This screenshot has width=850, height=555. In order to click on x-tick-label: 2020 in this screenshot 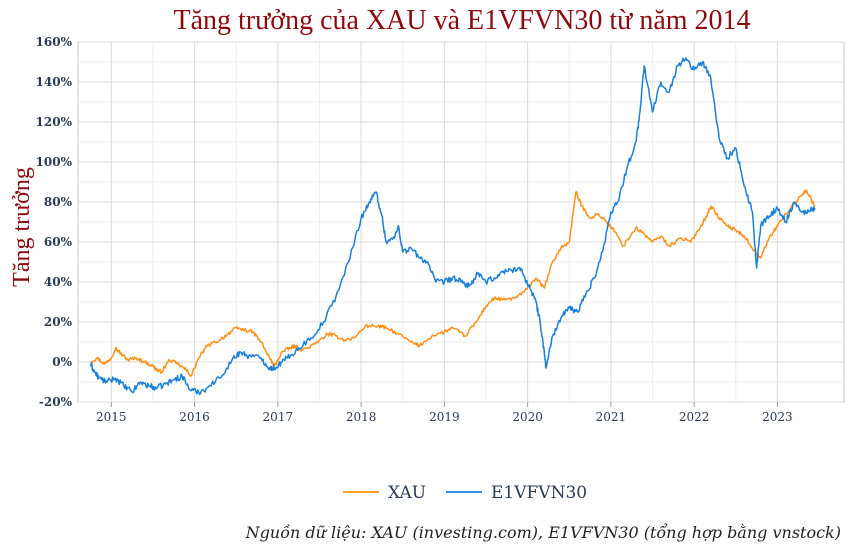, I will do `click(527, 417)`.